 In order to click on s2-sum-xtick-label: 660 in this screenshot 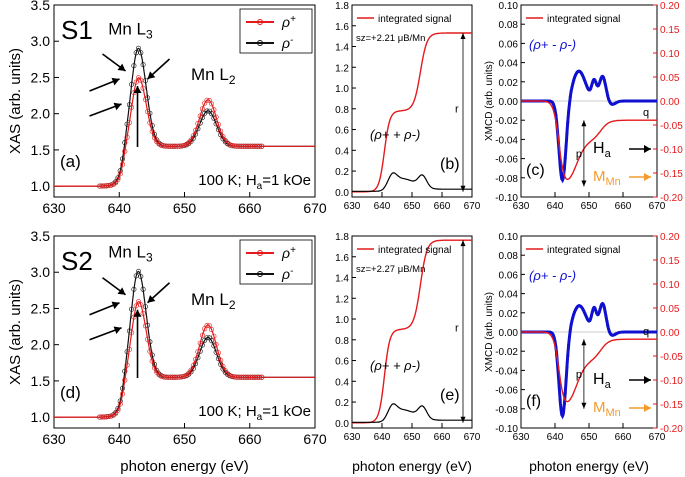, I will do `click(442, 437)`.